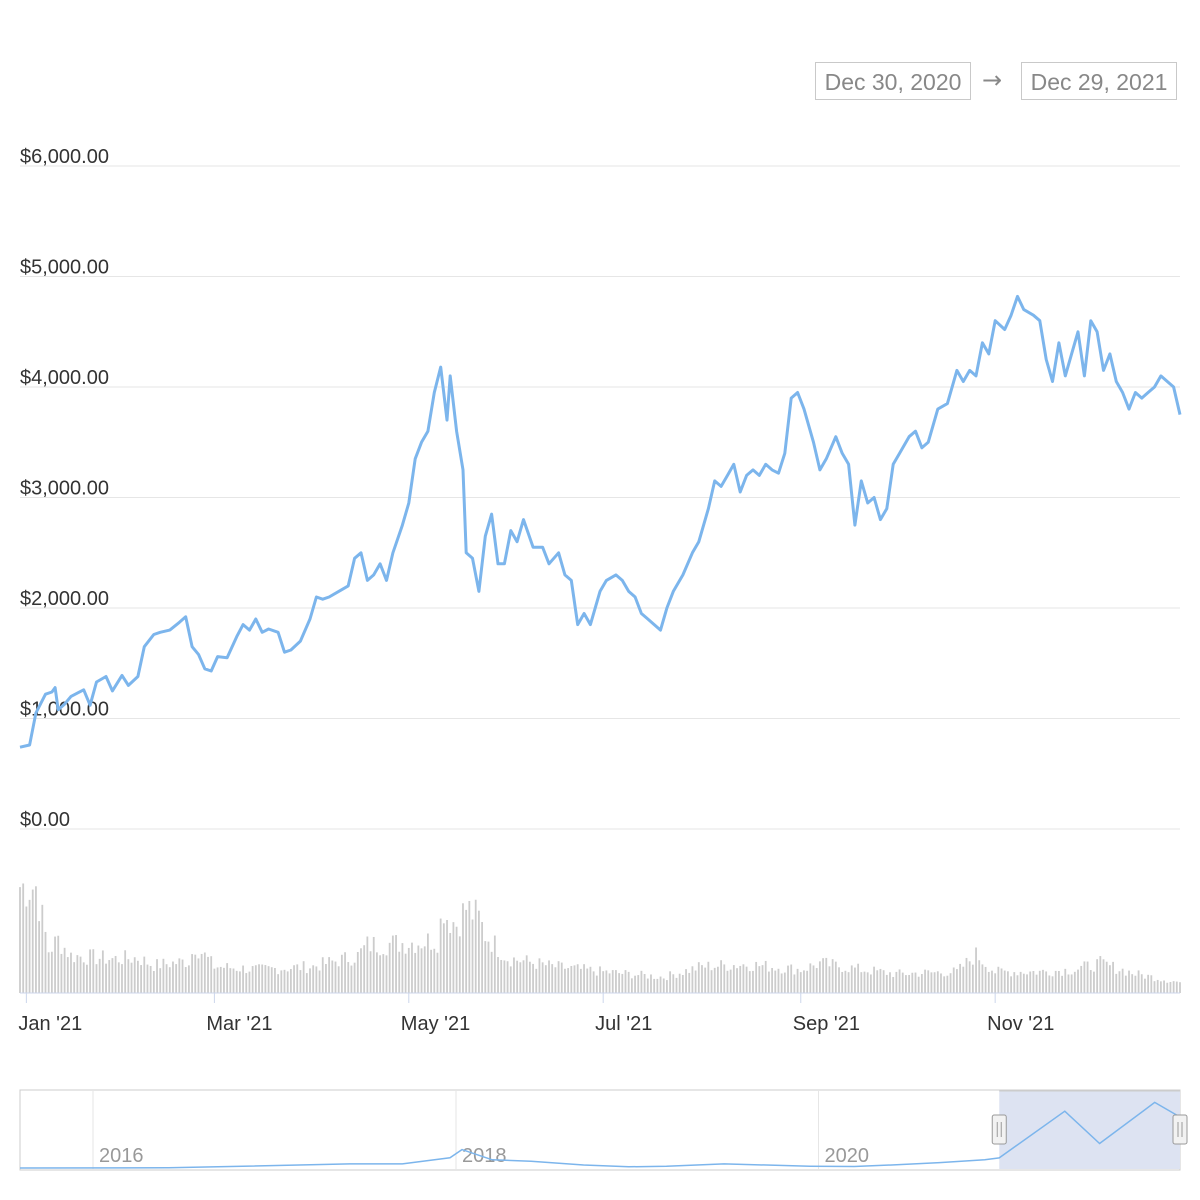 Image resolution: width=1200 pixels, height=1200 pixels. Describe the element at coordinates (600, 938) in the screenshot. I see `volume-bars` at that location.